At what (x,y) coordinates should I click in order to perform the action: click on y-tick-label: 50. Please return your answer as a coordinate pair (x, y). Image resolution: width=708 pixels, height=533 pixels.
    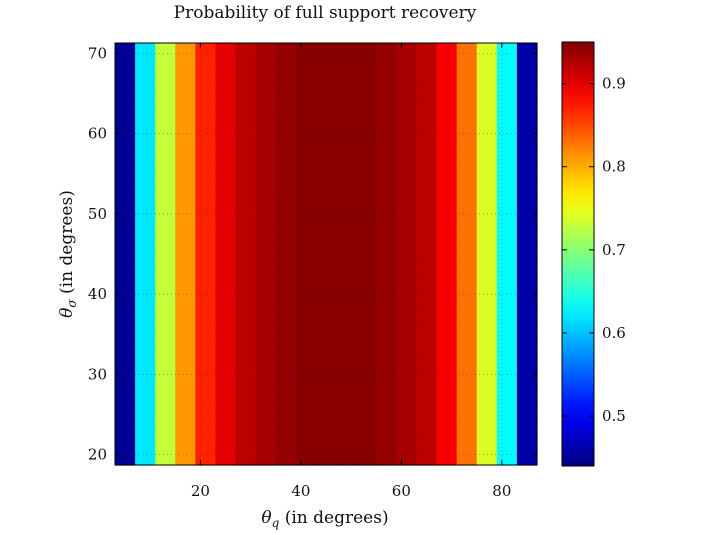
    Looking at the image, I should click on (97, 214).